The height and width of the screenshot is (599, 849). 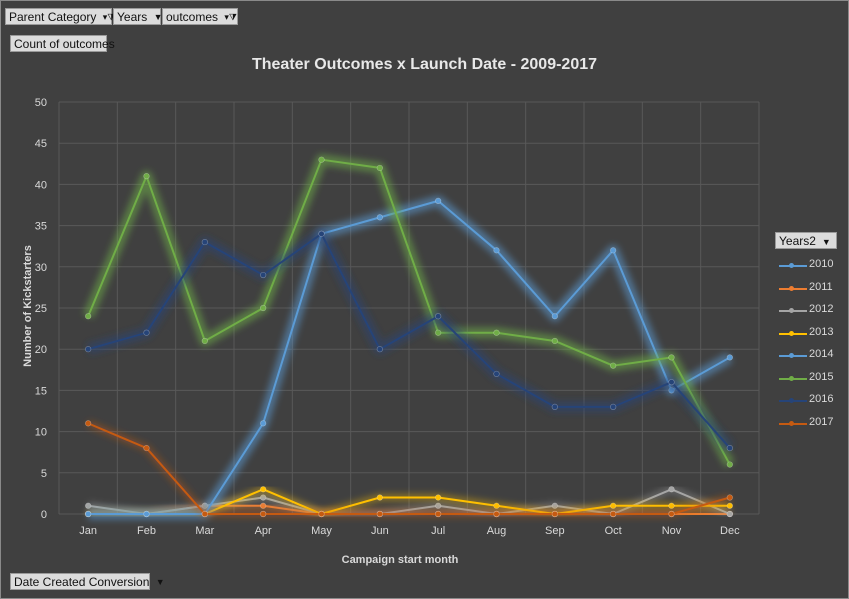 I want to click on legend-item-2015: 2015, so click(x=806, y=380).